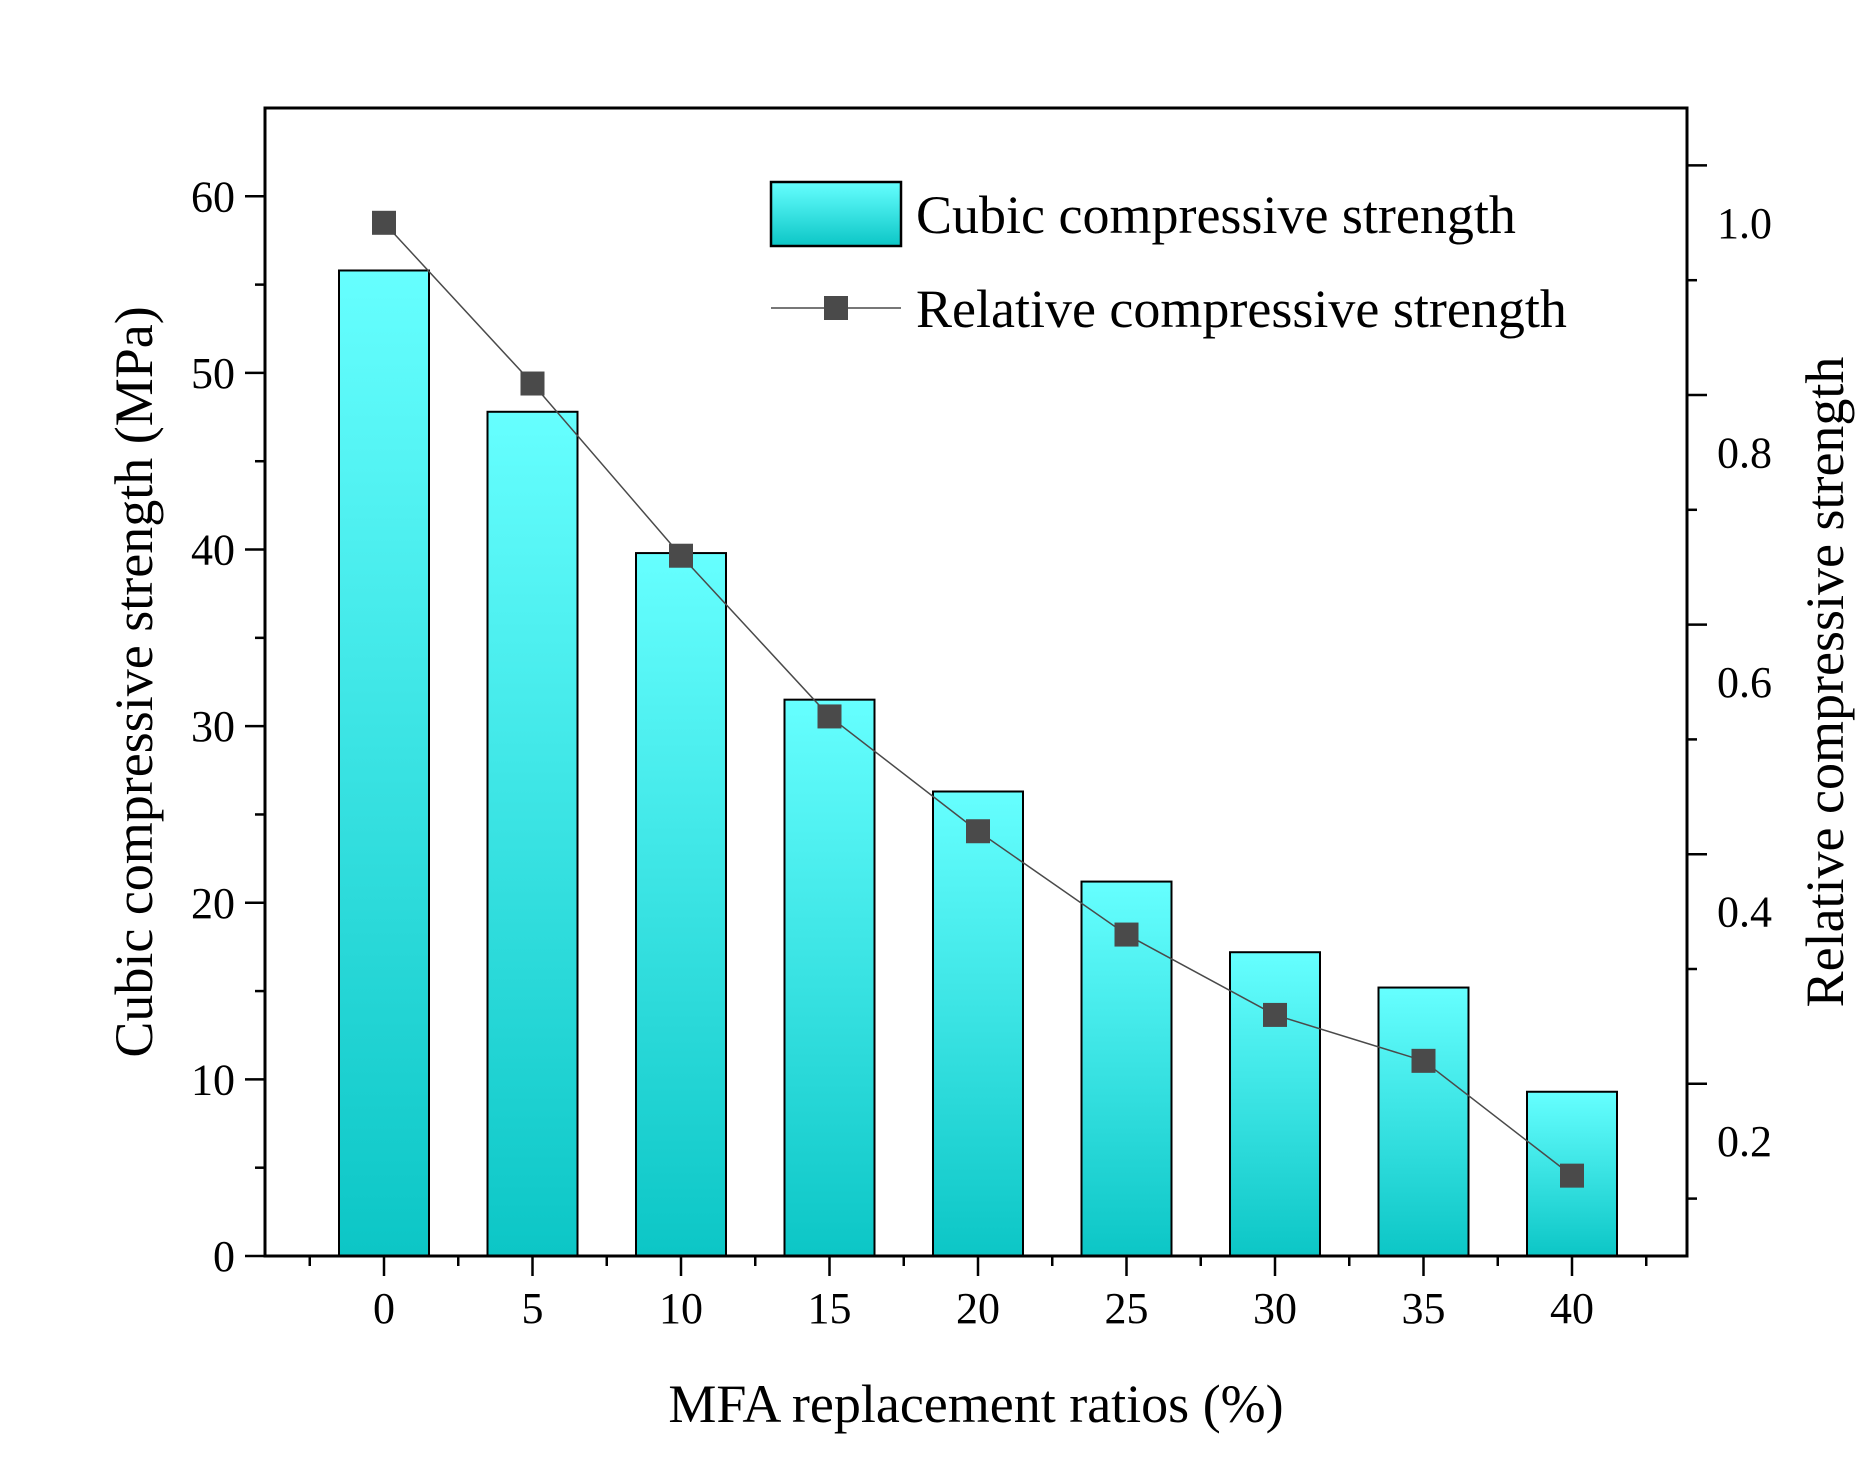 The height and width of the screenshot is (1472, 1876). Describe the element at coordinates (978, 1308) in the screenshot. I see `x-tick-label: 20` at that location.